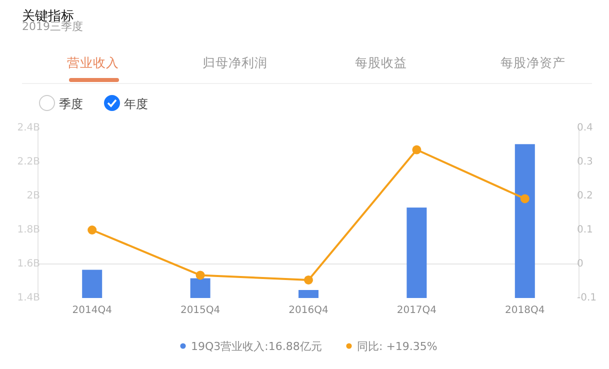  I want to click on chart-subtitle: 2019三季度, so click(52, 26).